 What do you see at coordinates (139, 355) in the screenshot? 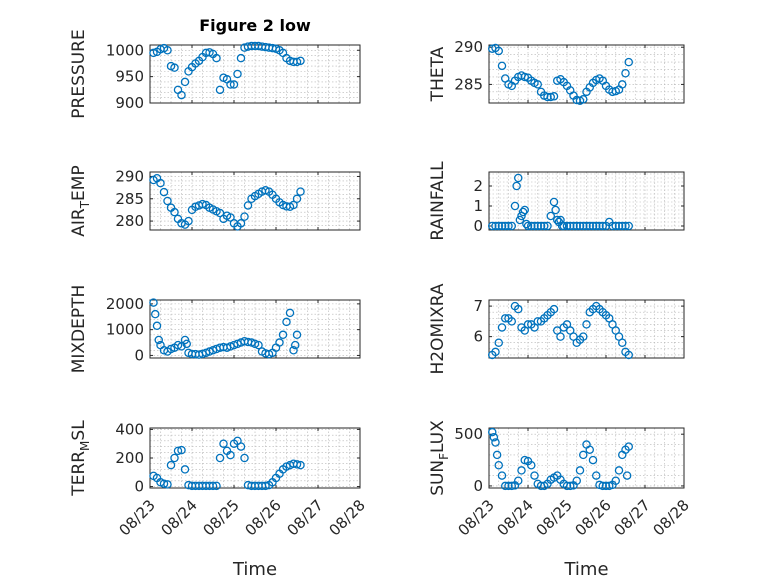
I see `y-tick-label: 0` at bounding box center [139, 355].